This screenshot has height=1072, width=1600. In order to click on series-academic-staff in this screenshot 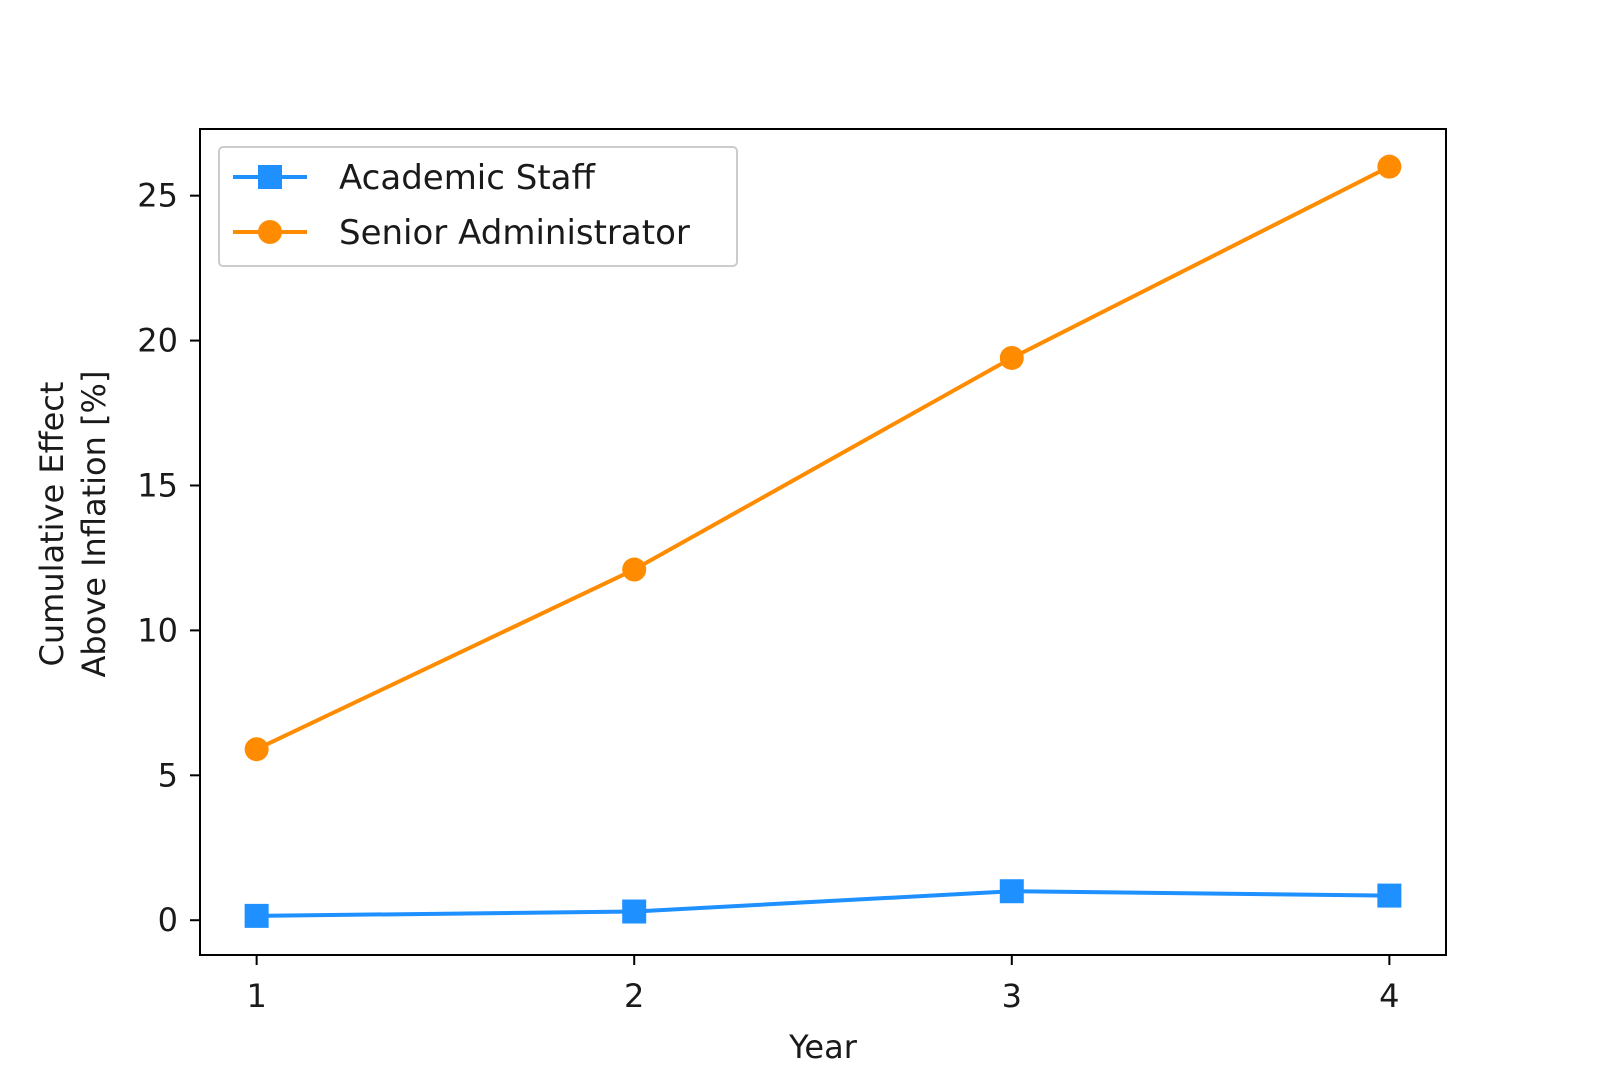, I will do `click(823, 903)`.